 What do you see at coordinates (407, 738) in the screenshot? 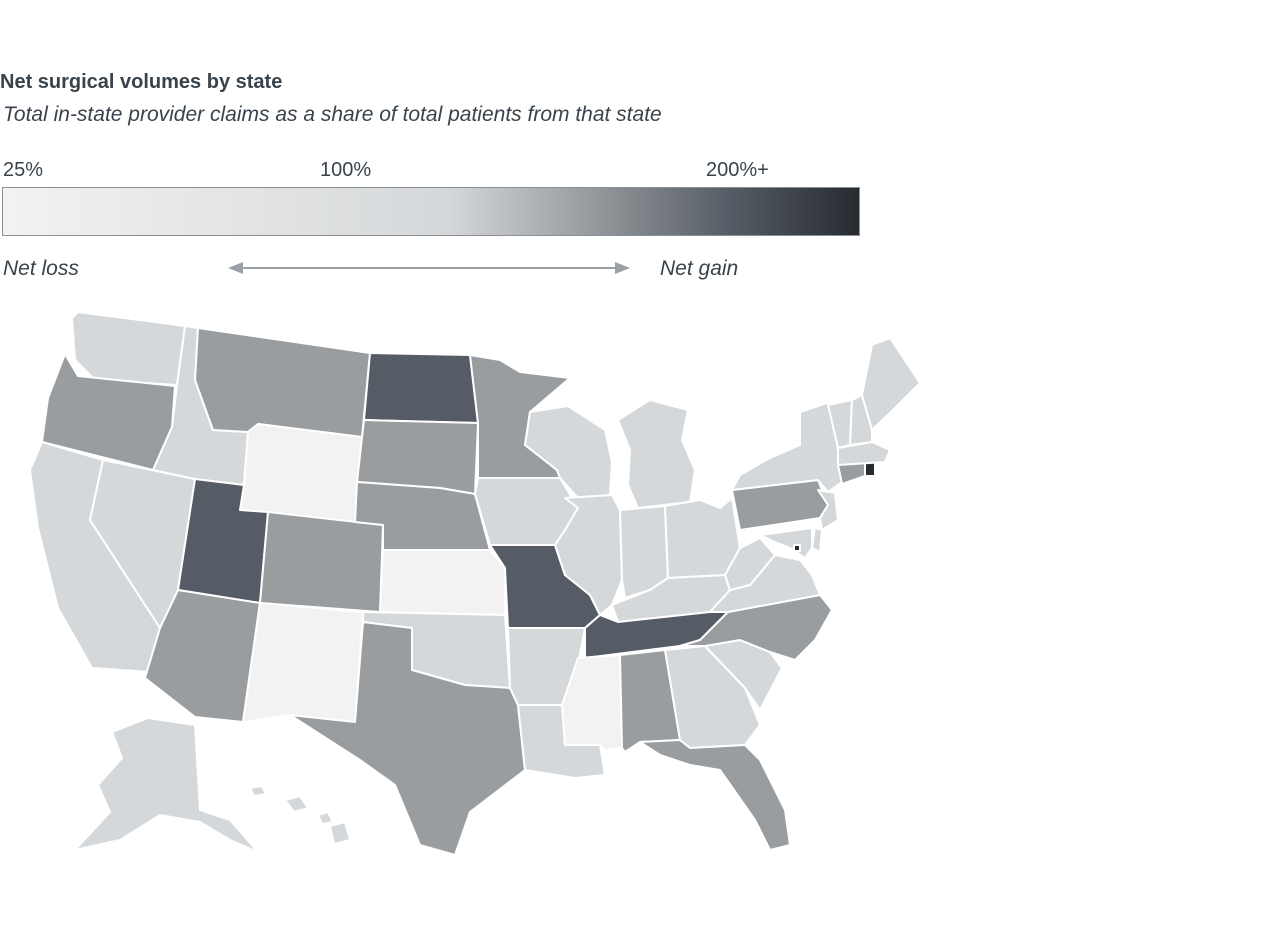
I see `state-texas` at bounding box center [407, 738].